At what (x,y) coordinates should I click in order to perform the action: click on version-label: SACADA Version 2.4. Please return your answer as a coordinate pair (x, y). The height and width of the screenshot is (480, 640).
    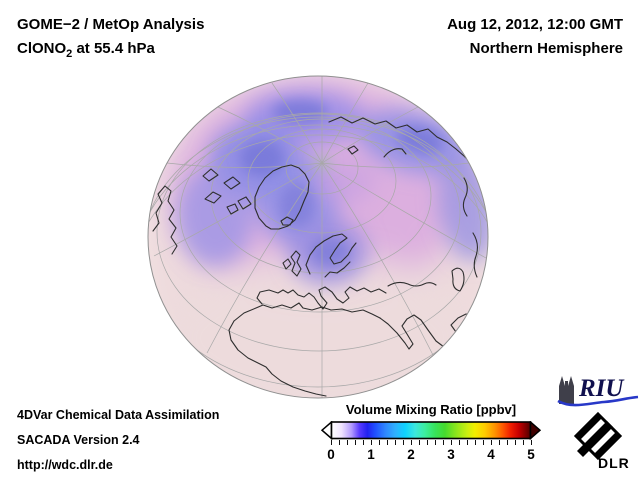
    Looking at the image, I should click on (78, 440).